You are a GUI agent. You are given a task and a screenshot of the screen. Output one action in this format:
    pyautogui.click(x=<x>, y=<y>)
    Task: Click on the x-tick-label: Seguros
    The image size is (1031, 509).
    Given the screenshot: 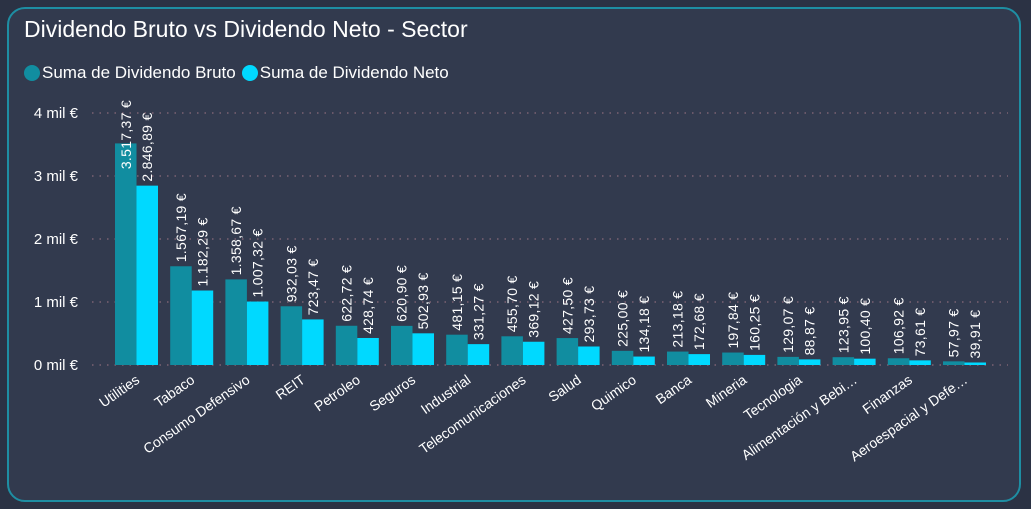 What is the action you would take?
    pyautogui.click(x=392, y=392)
    